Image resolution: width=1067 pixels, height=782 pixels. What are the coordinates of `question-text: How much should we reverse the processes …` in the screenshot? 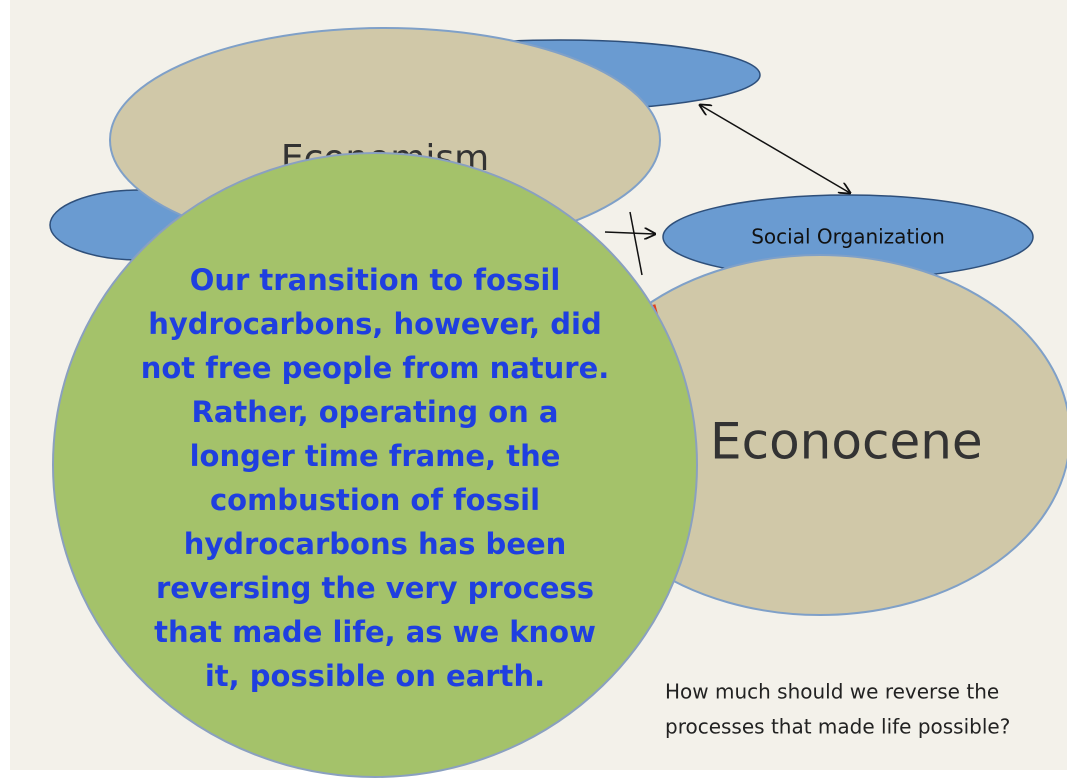 It's located at (837, 709).